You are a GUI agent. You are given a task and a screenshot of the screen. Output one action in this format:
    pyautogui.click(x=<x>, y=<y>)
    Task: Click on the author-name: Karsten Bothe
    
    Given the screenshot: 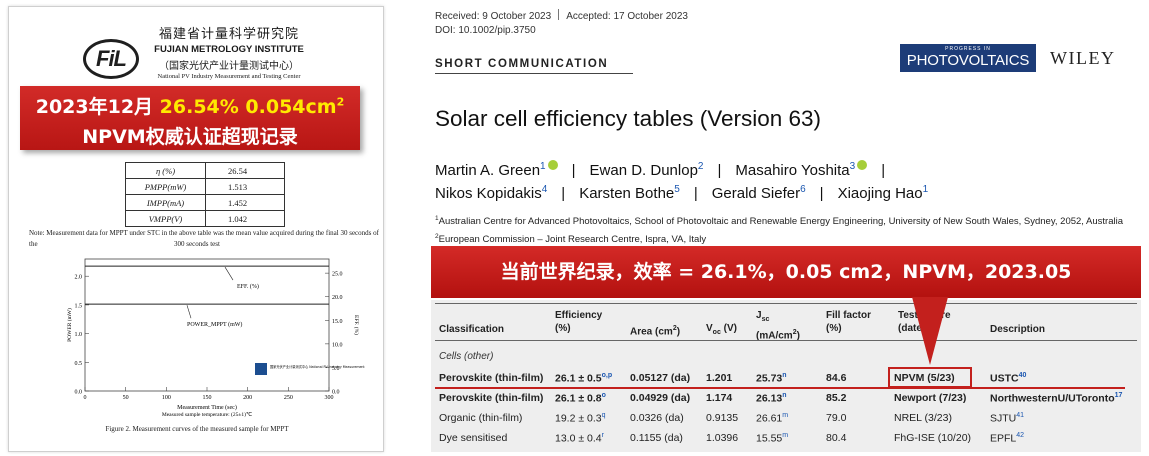 What is the action you would take?
    pyautogui.click(x=627, y=193)
    